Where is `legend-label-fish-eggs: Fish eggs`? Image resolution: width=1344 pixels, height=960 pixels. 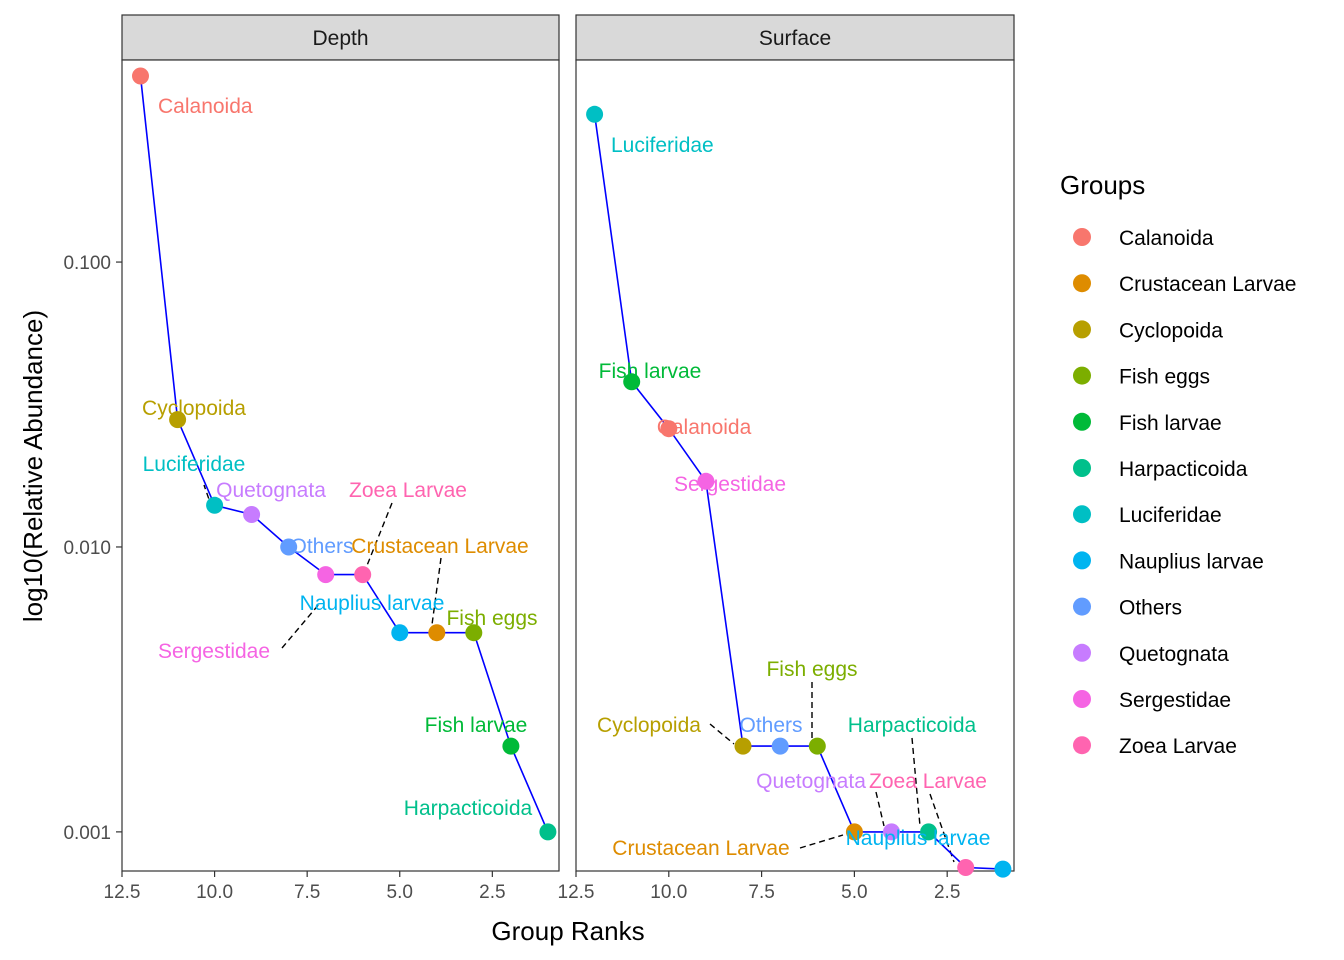
legend-label-fish-eggs: Fish eggs is located at coordinates (1164, 377).